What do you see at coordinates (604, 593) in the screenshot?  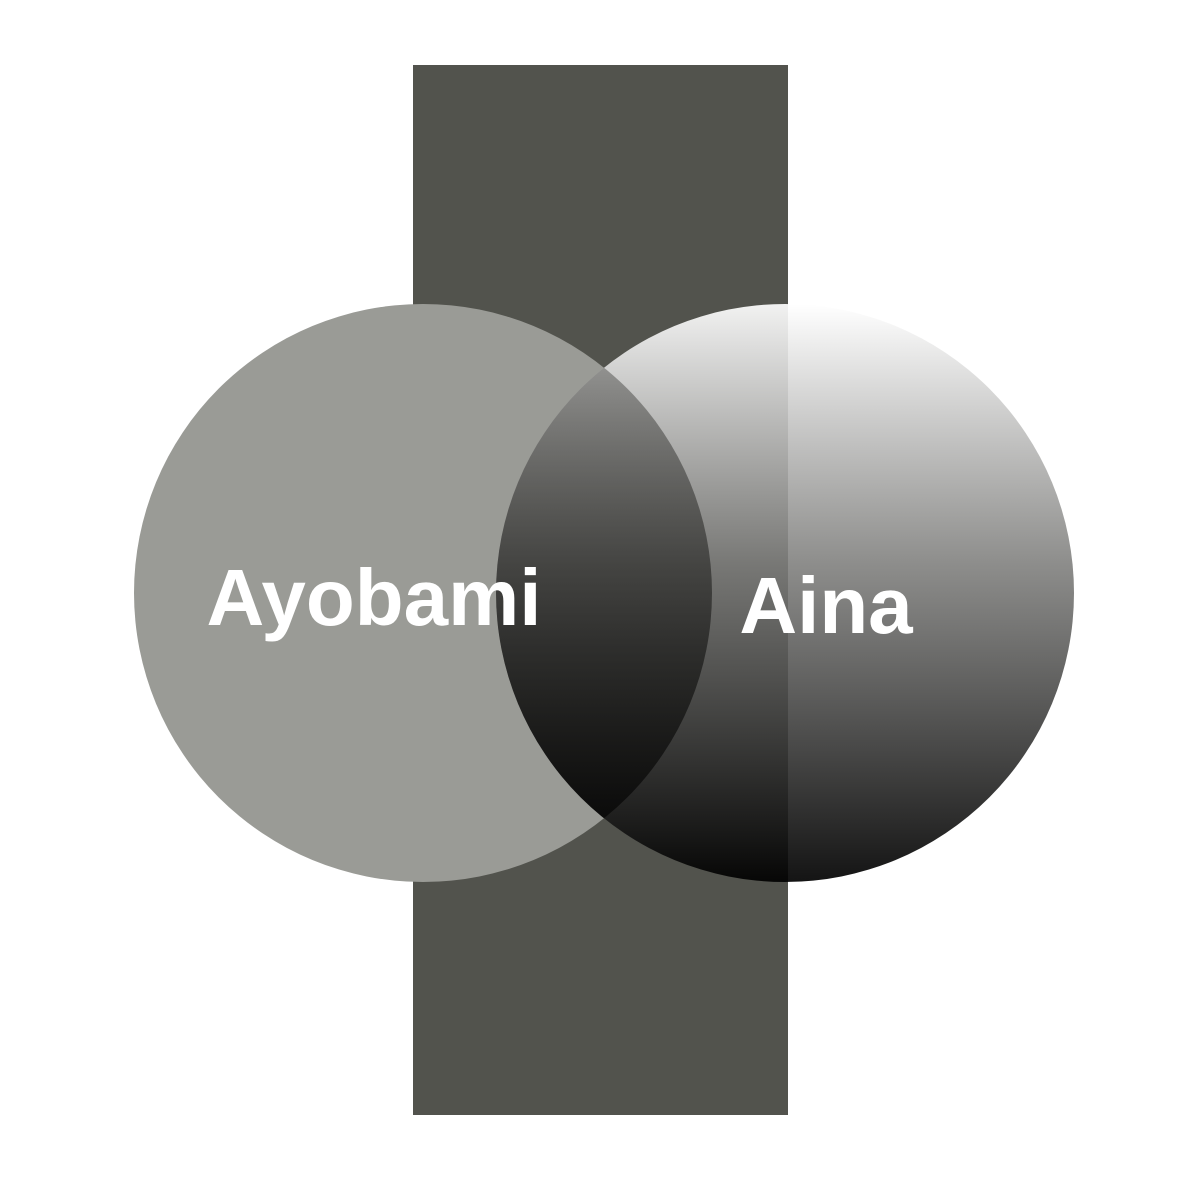 I see `overlap-region` at bounding box center [604, 593].